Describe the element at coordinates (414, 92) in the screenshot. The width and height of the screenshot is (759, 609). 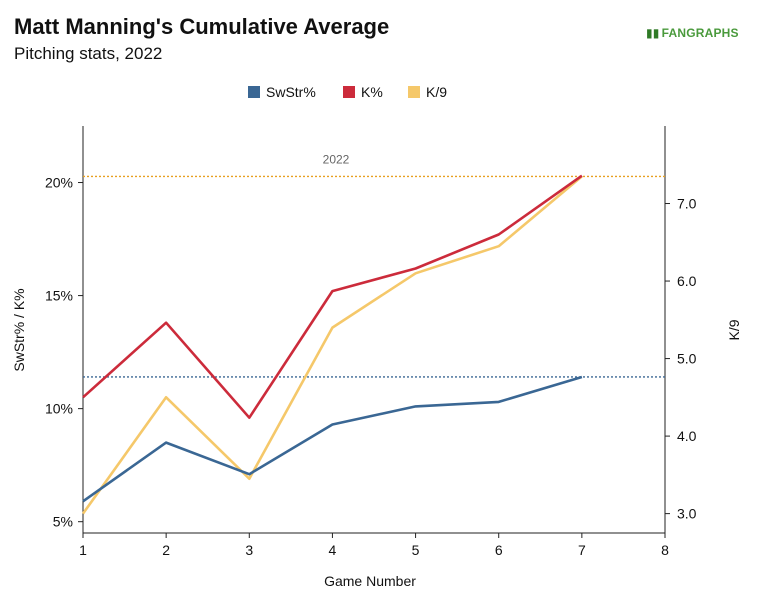
I see `legend-swatch-k9` at that location.